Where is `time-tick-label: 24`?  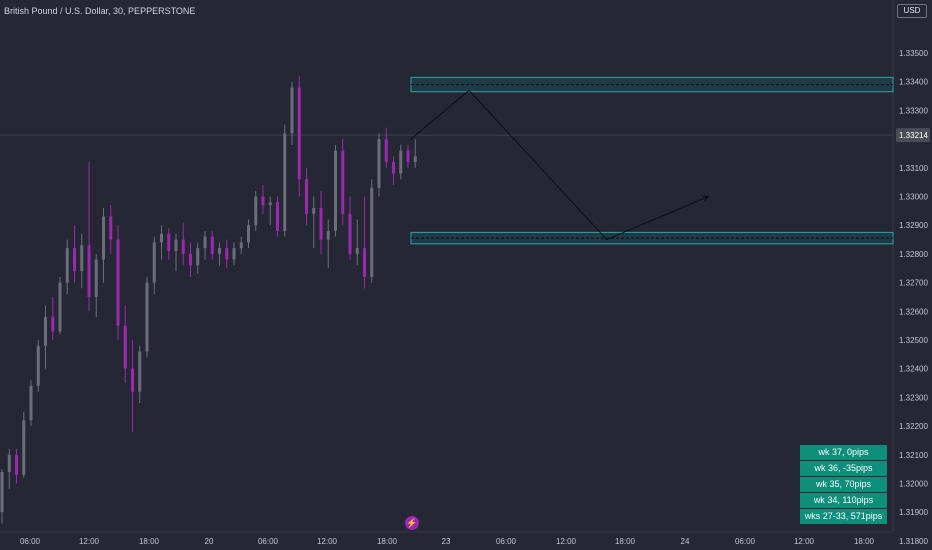 time-tick-label: 24 is located at coordinates (685, 541).